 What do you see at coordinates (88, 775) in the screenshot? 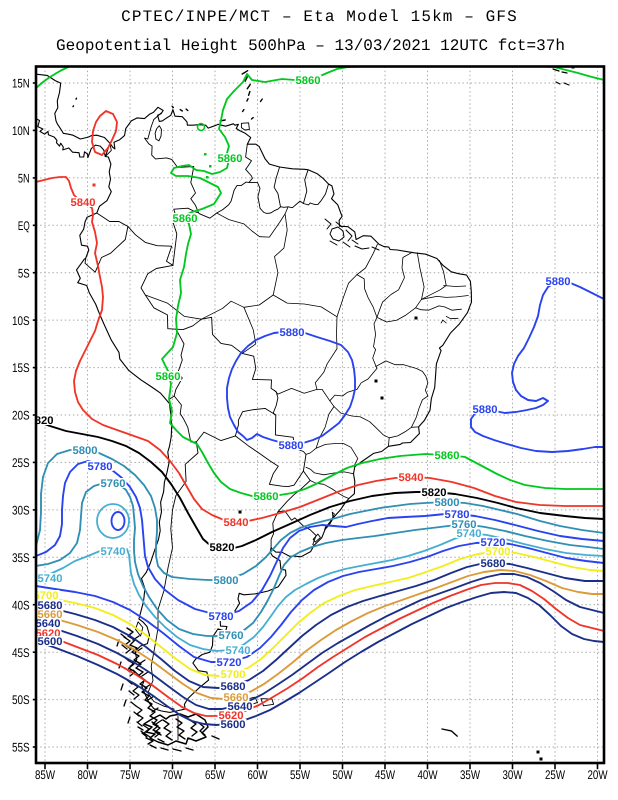
I see `svg-text: 80W` at bounding box center [88, 775].